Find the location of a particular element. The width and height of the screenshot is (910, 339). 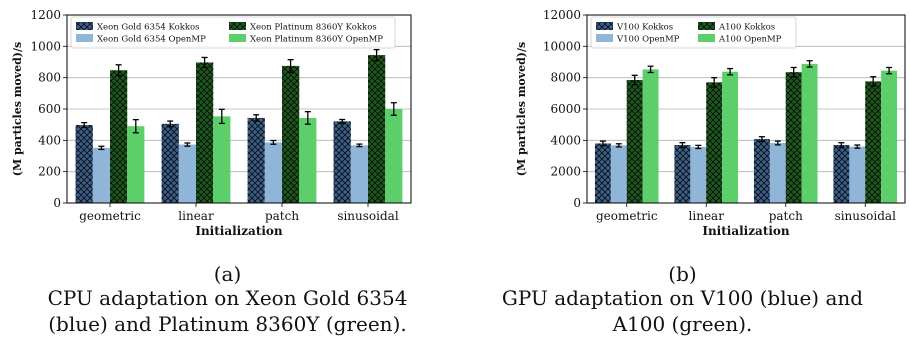

y-tick-label: 1000 is located at coordinates (45, 46).